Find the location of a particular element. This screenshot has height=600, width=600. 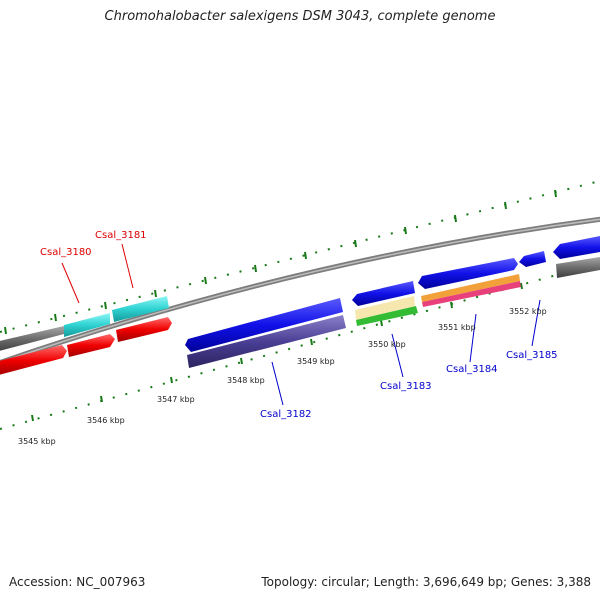

gene-label-csal-3181: Csal_3181 is located at coordinates (121, 235).